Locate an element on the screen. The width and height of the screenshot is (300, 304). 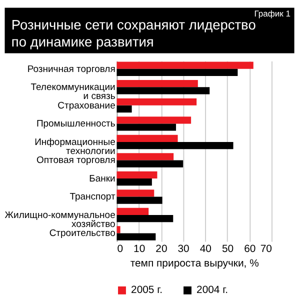
y-tick-label: Строительство is located at coordinates (82, 234).